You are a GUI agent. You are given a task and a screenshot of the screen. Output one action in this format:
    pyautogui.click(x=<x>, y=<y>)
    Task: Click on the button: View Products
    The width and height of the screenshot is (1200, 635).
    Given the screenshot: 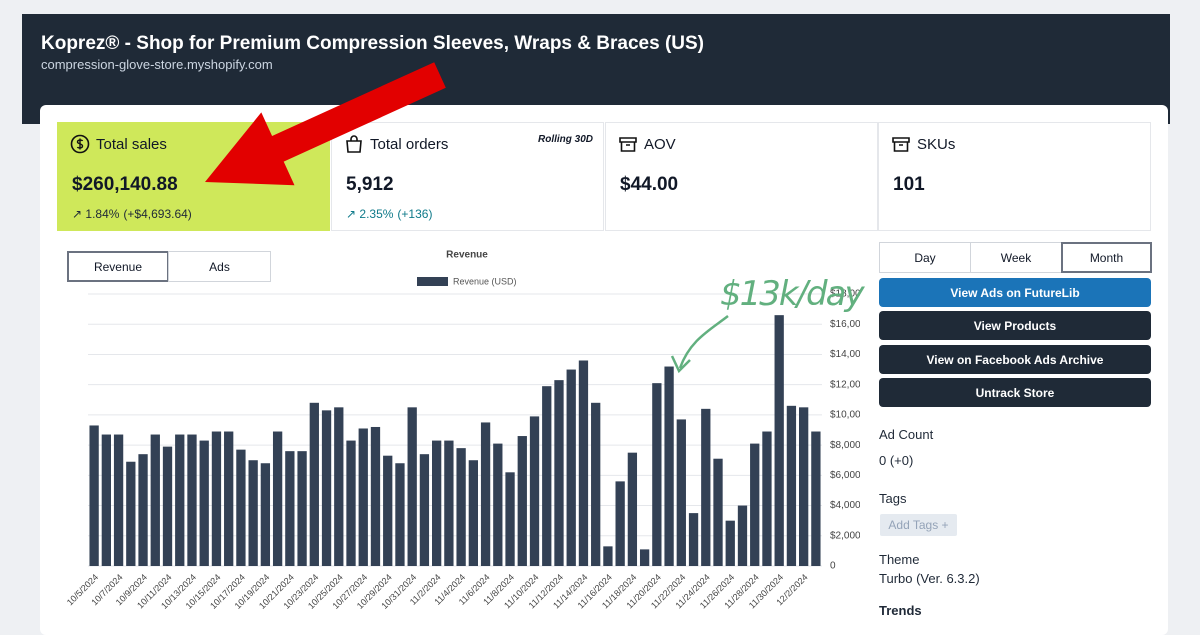 What is the action you would take?
    pyautogui.click(x=1015, y=325)
    